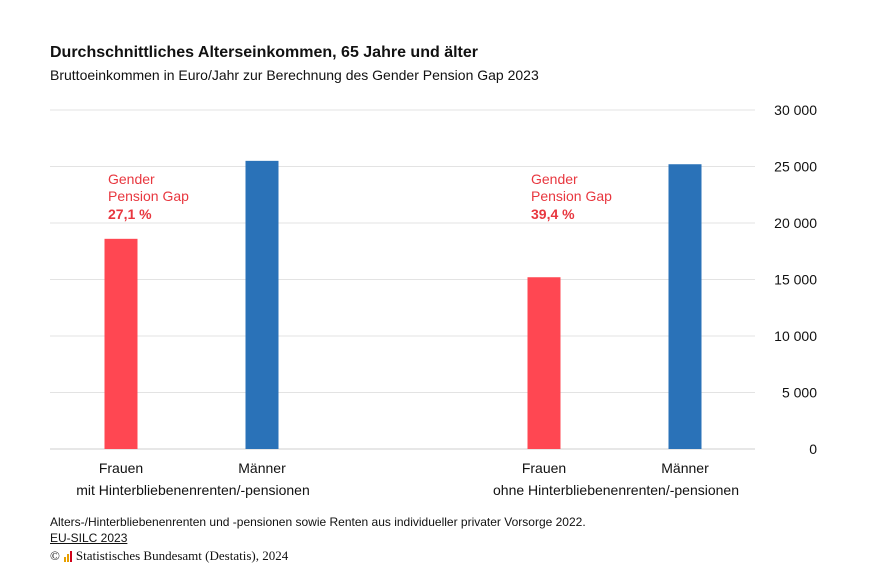  What do you see at coordinates (89, 538) in the screenshot?
I see `source-link: EU-SILC 2023` at bounding box center [89, 538].